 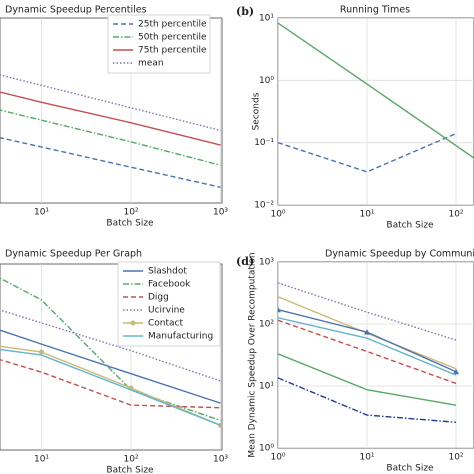 I want to click on legend-label: Manufacturing, so click(x=180, y=337).